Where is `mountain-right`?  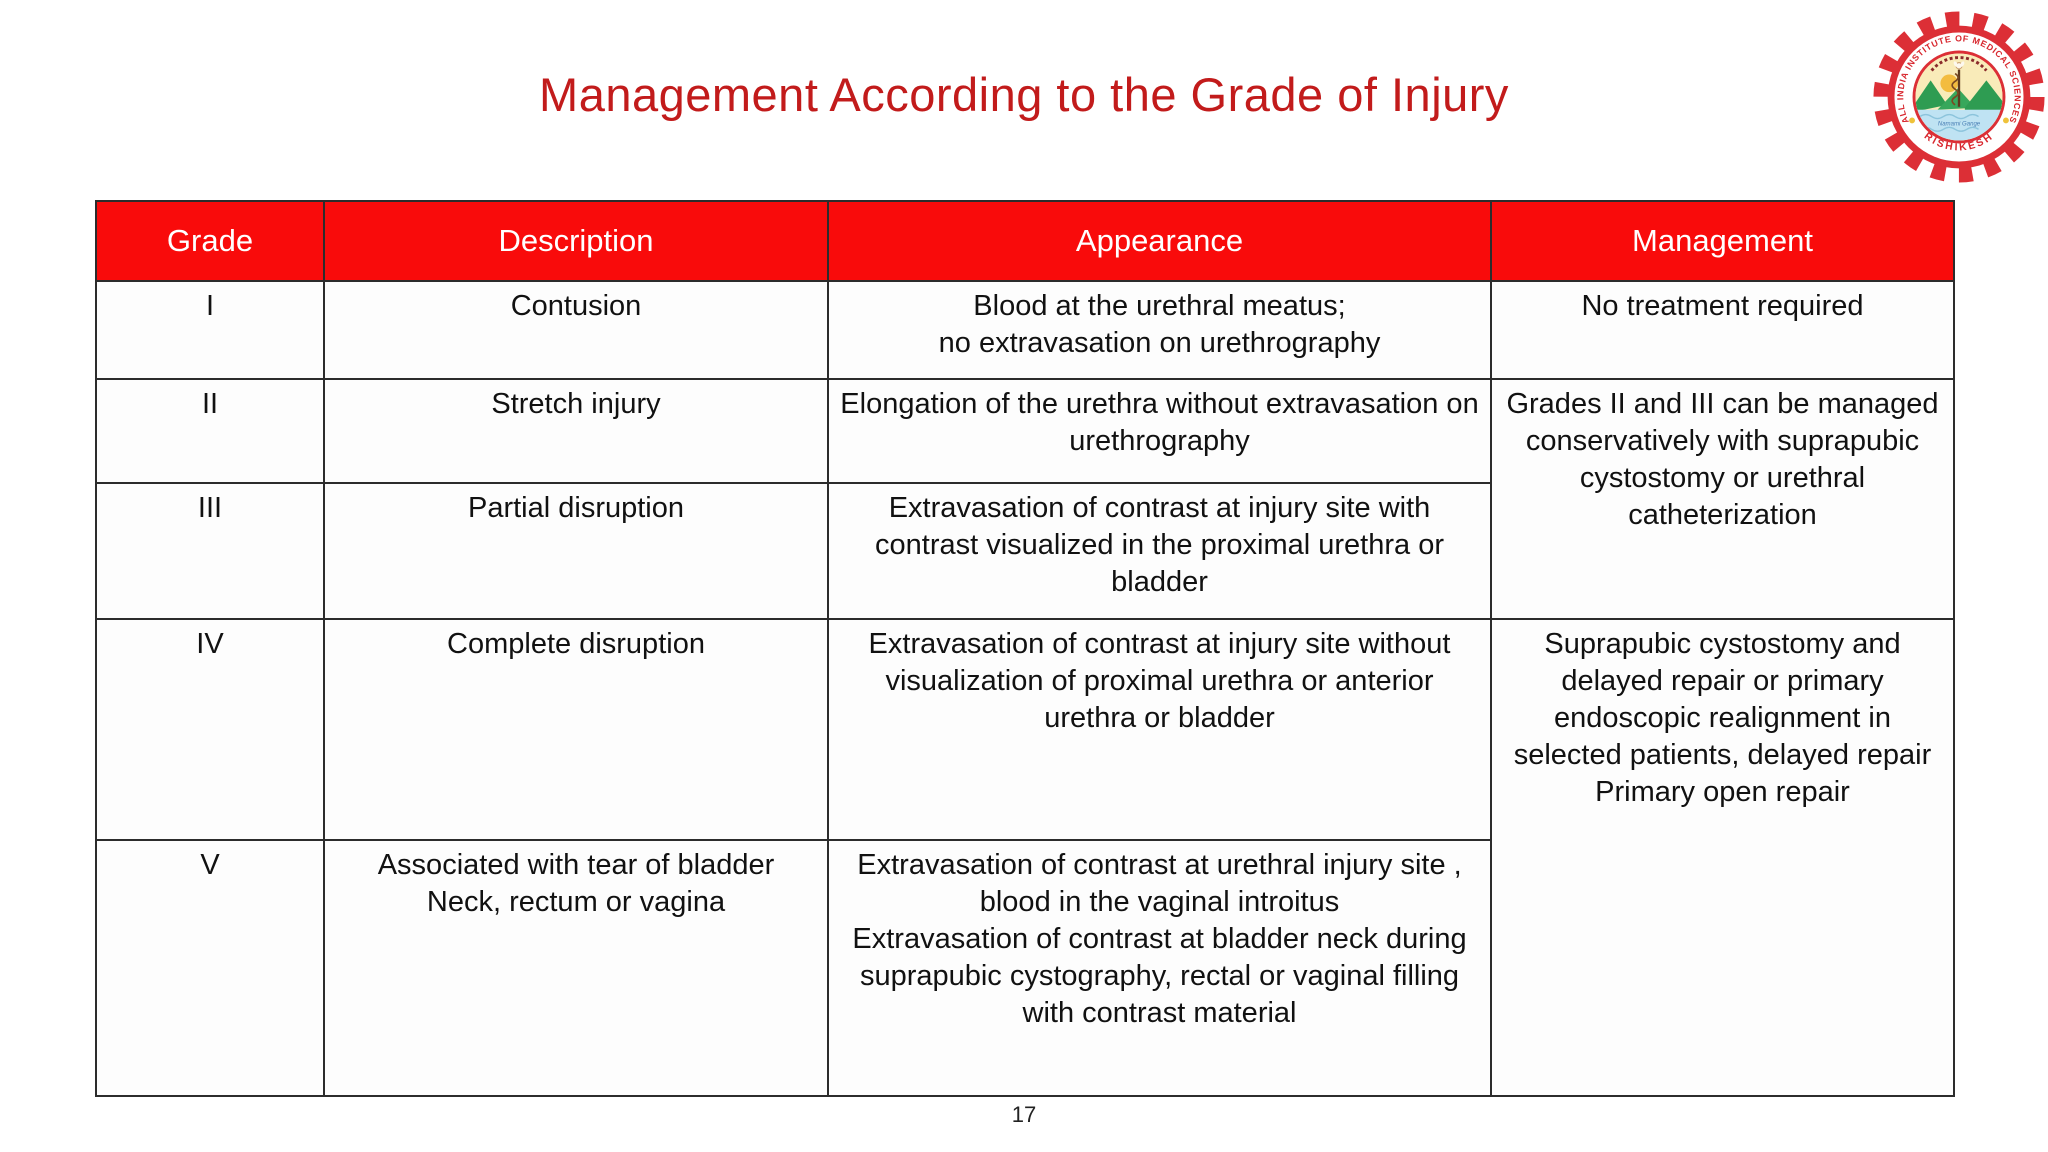
mountain-right is located at coordinates (1983, 97).